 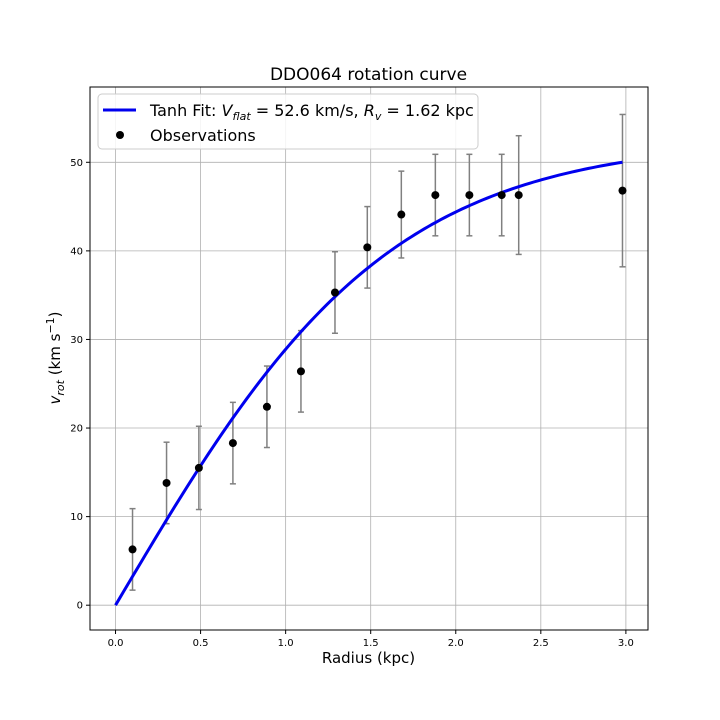 I want to click on y-tick-label: 0, so click(x=80, y=606).